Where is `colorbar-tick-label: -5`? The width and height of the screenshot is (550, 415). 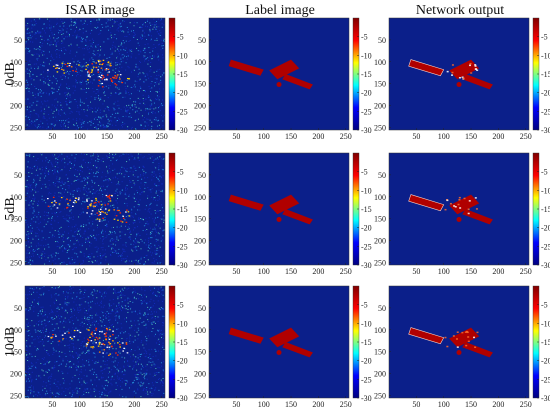 colorbar-tick-label: -5 is located at coordinates (544, 305).